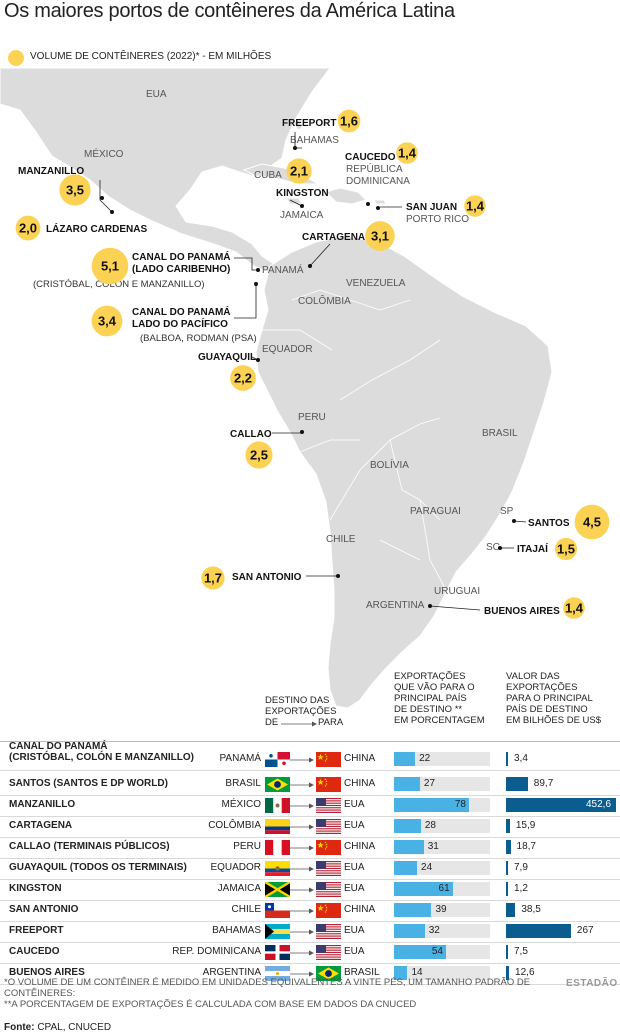 The height and width of the screenshot is (1036, 620). Describe the element at coordinates (439, 720) in the screenshot. I see `percent-header-line-5: EM PORCENTAGEM` at that location.